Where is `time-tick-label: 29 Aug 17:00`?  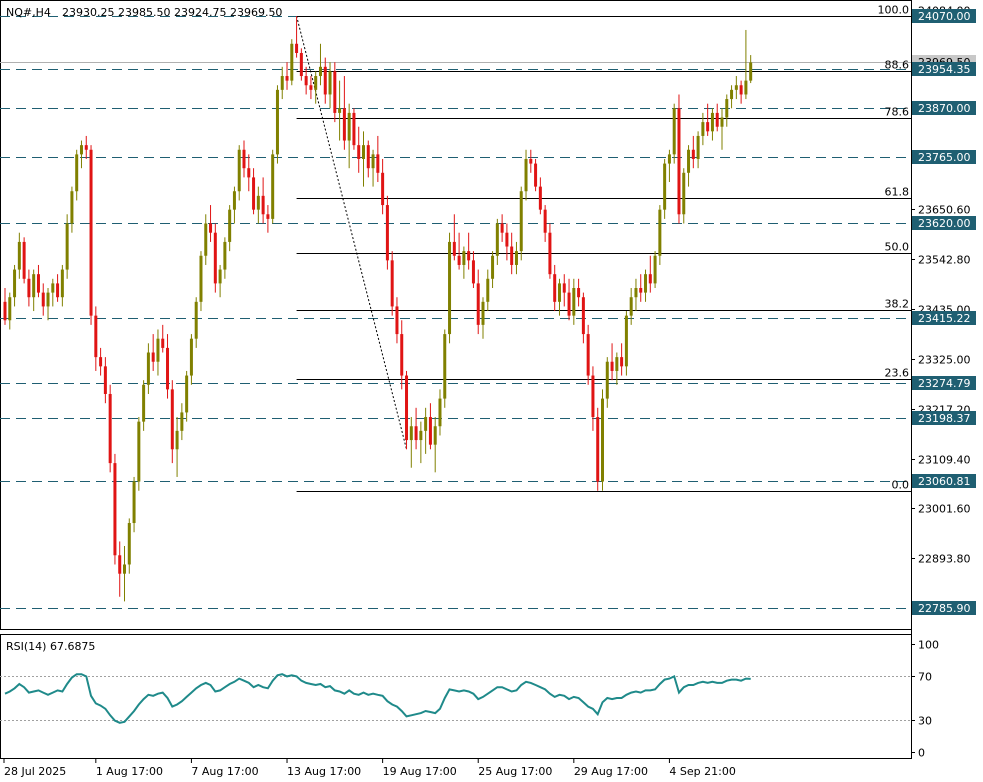 time-tick-label: 29 Aug 17:00 is located at coordinates (611, 771).